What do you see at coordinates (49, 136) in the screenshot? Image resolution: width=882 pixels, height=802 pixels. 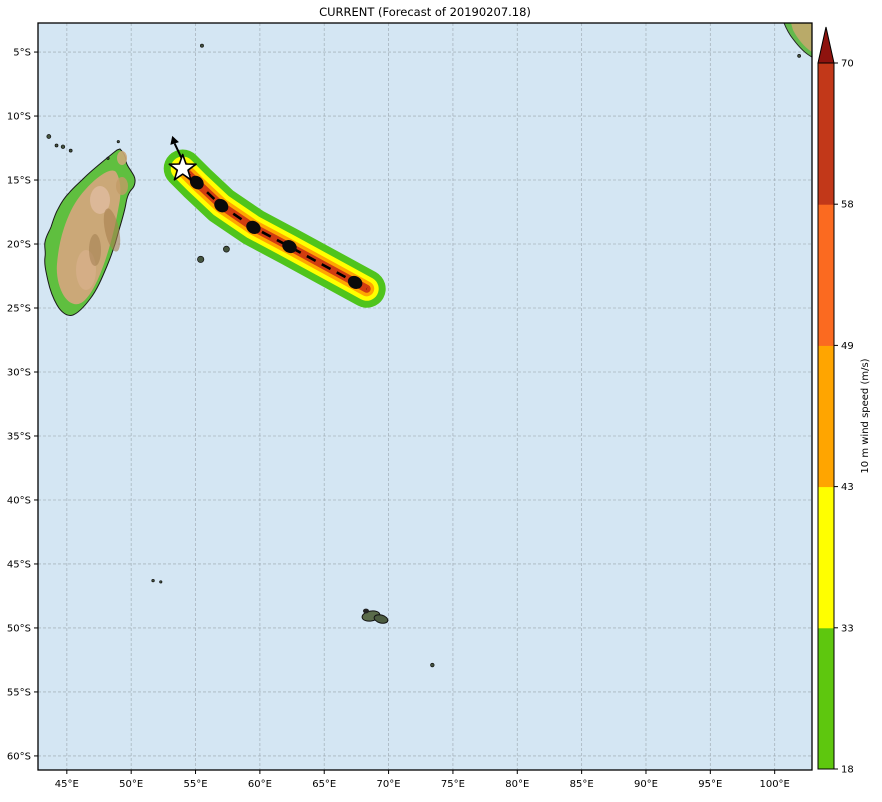 I see `grande-comore-island` at bounding box center [49, 136].